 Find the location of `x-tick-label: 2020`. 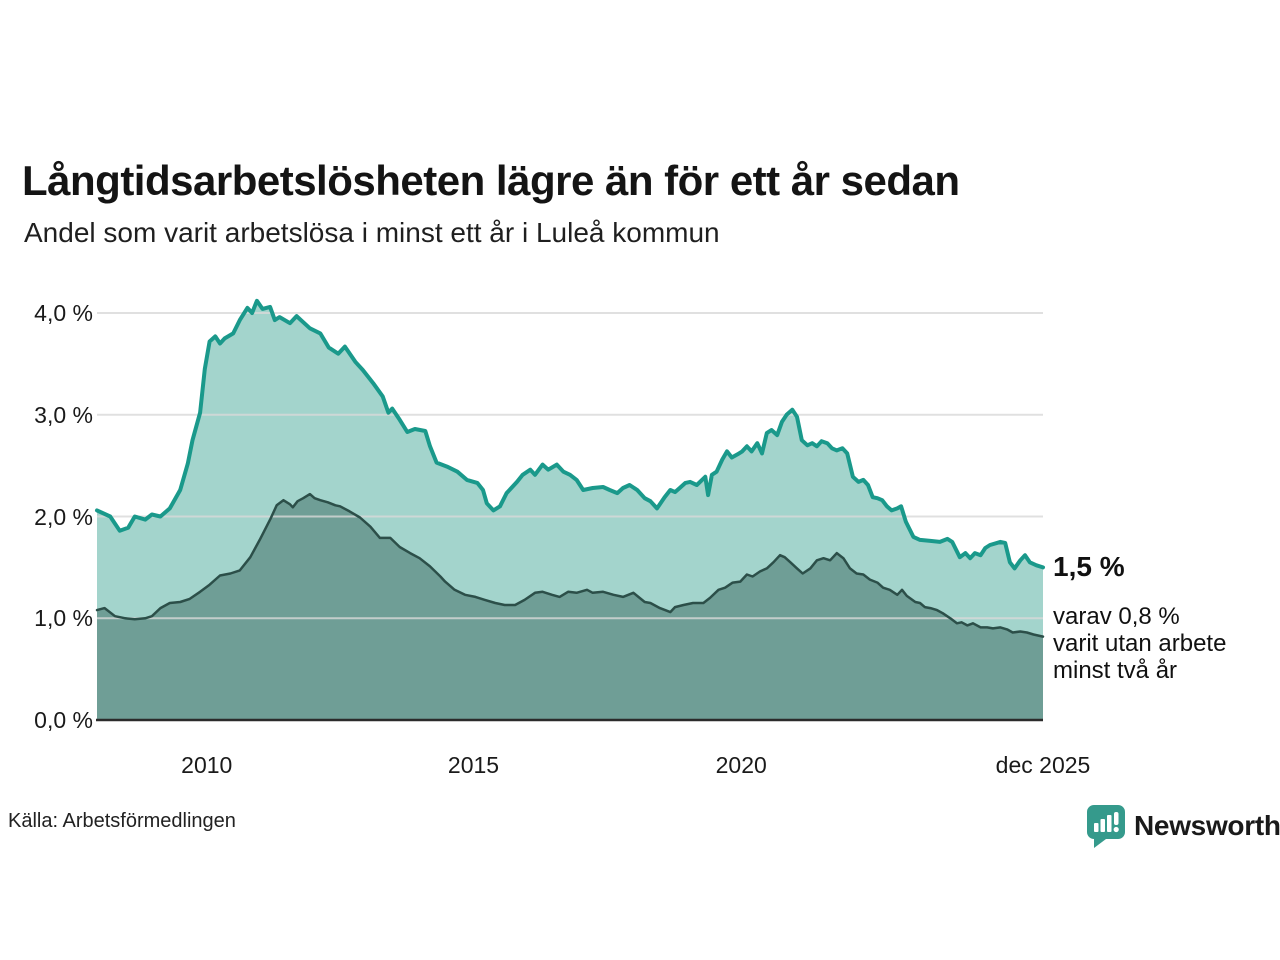

x-tick-label: 2020 is located at coordinates (741, 765).